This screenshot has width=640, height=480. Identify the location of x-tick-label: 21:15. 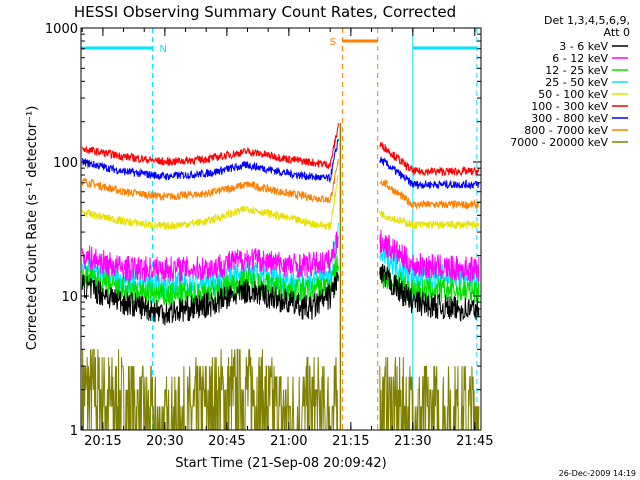
(350, 441).